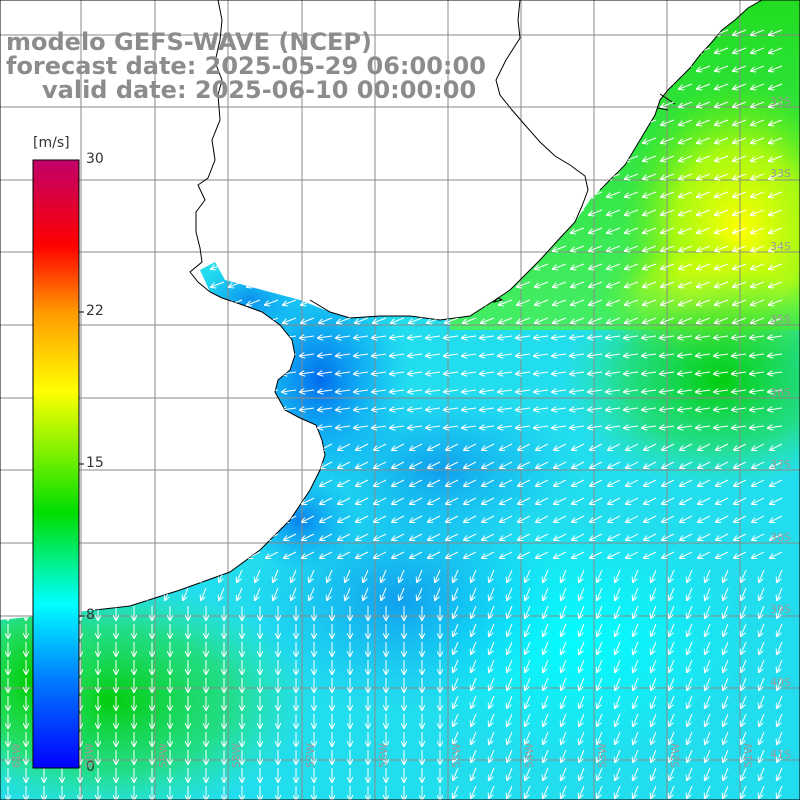 The height and width of the screenshot is (804, 800). I want to click on lon-label-57W: 57W, so click(310, 755).